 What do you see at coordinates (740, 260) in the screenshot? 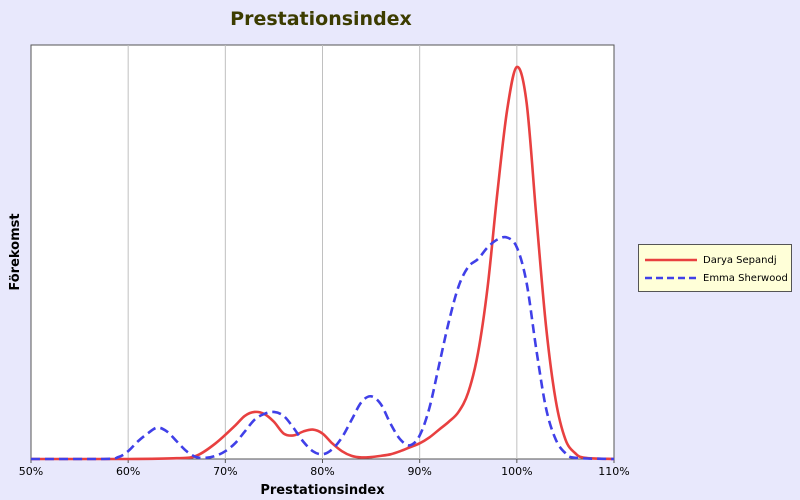
I see `legend-label-darya: Darya Sepandj` at bounding box center [740, 260].